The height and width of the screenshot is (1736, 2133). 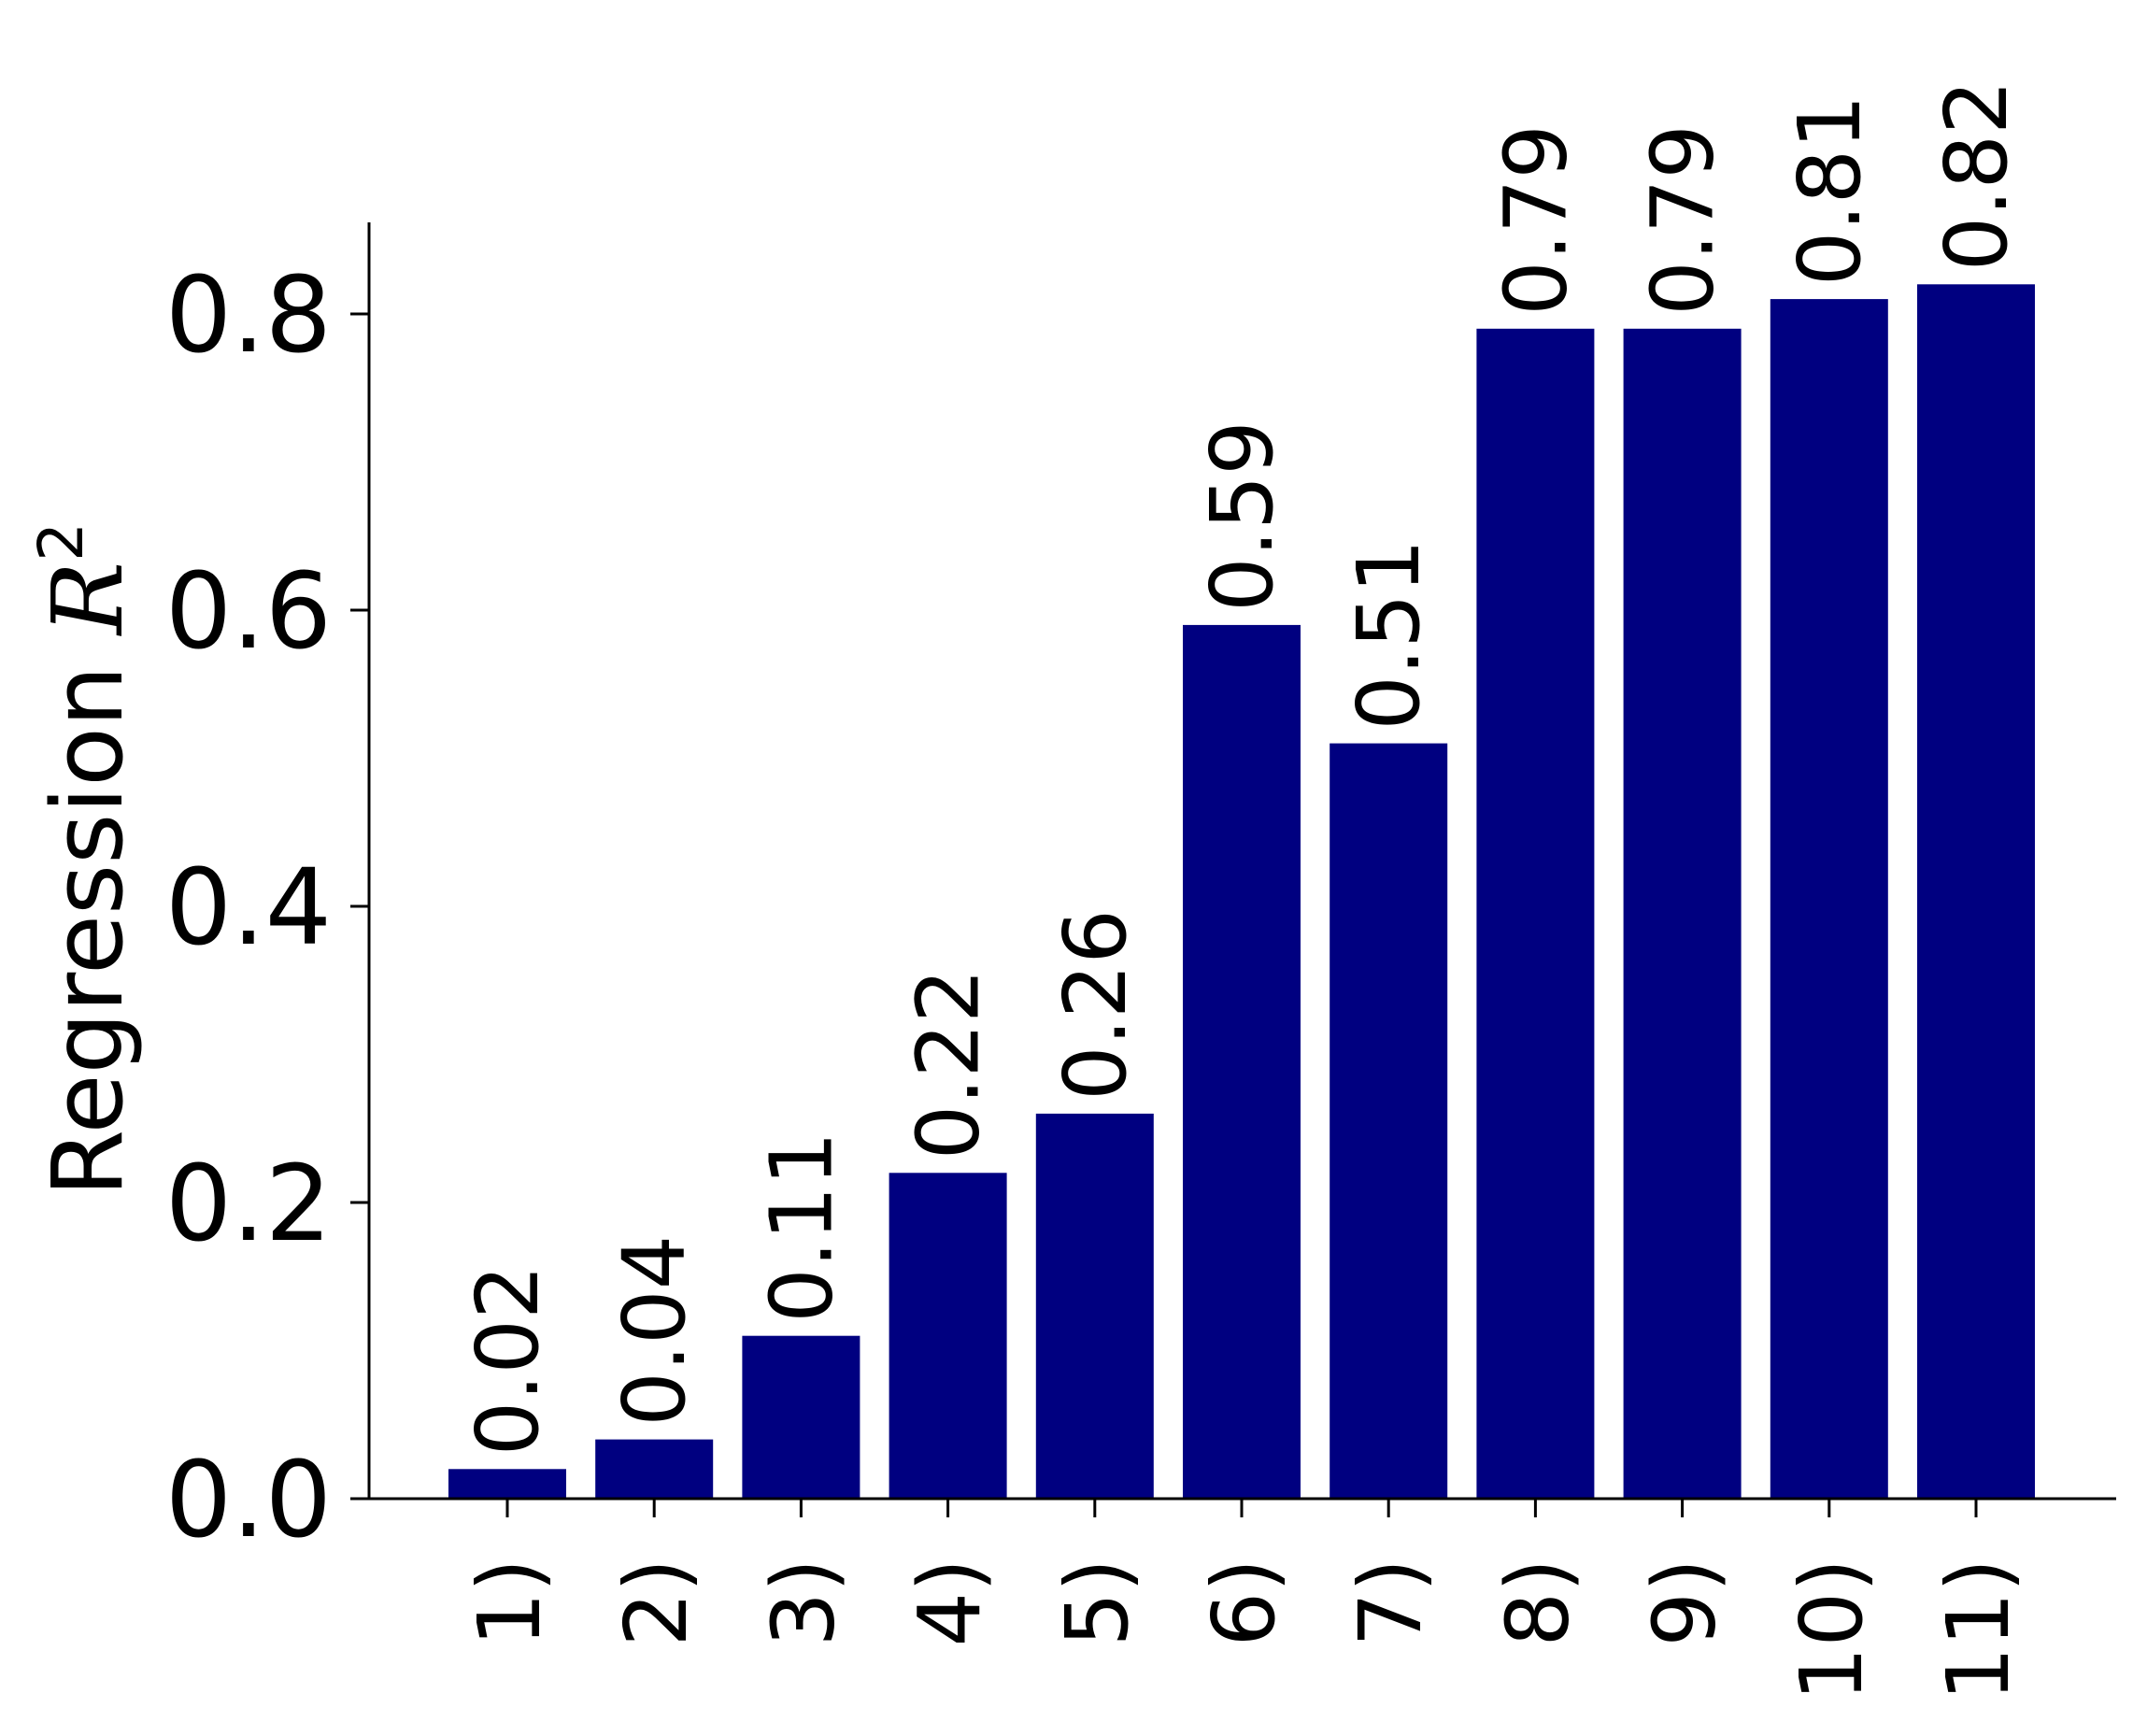 I want to click on y-axis-title-exponent: 2, so click(x=61, y=542).